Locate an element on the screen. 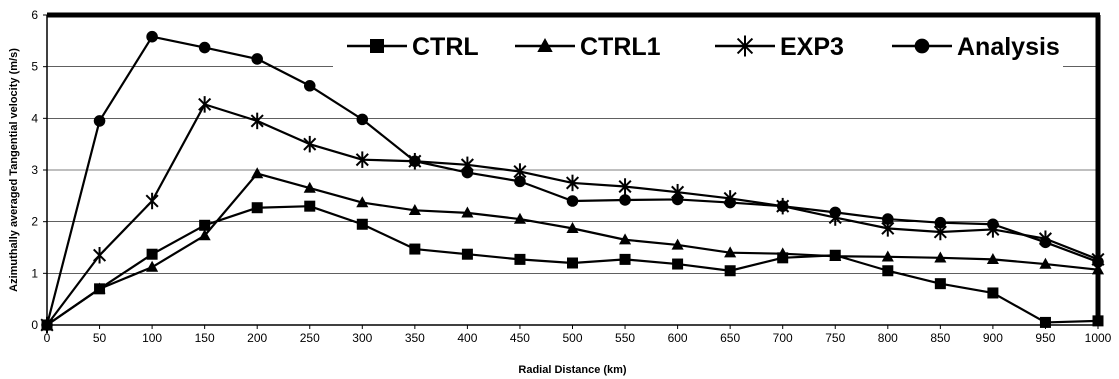  x-axis-title: Radial Distance (km) is located at coordinates (572, 370).